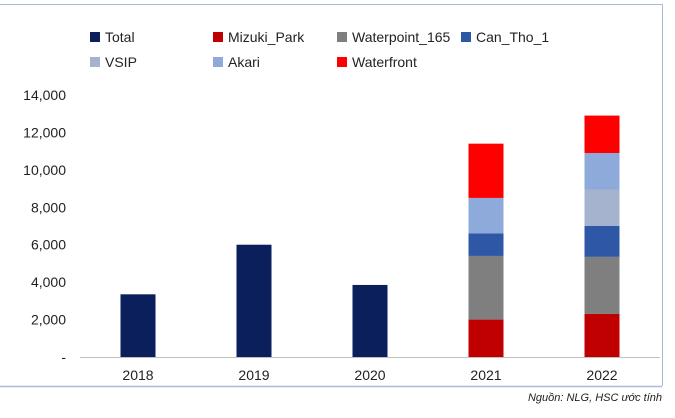  Describe the element at coordinates (384, 62) in the screenshot. I see `legend-label: Waterfront` at that location.